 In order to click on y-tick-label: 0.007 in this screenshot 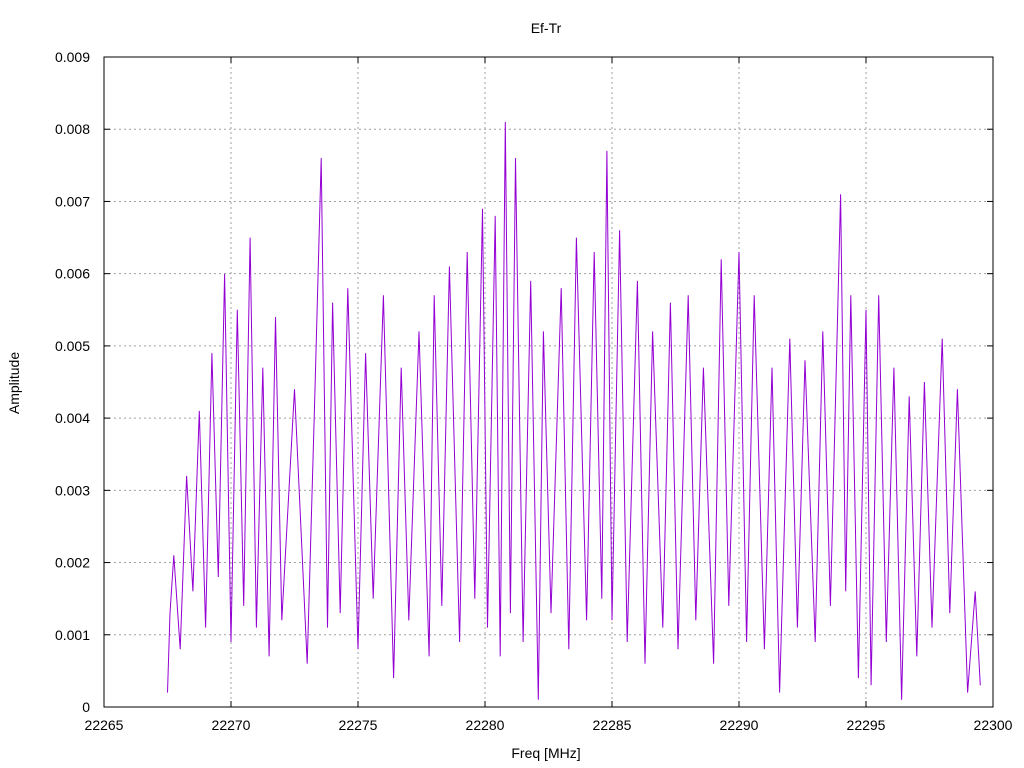, I will do `click(72, 201)`.